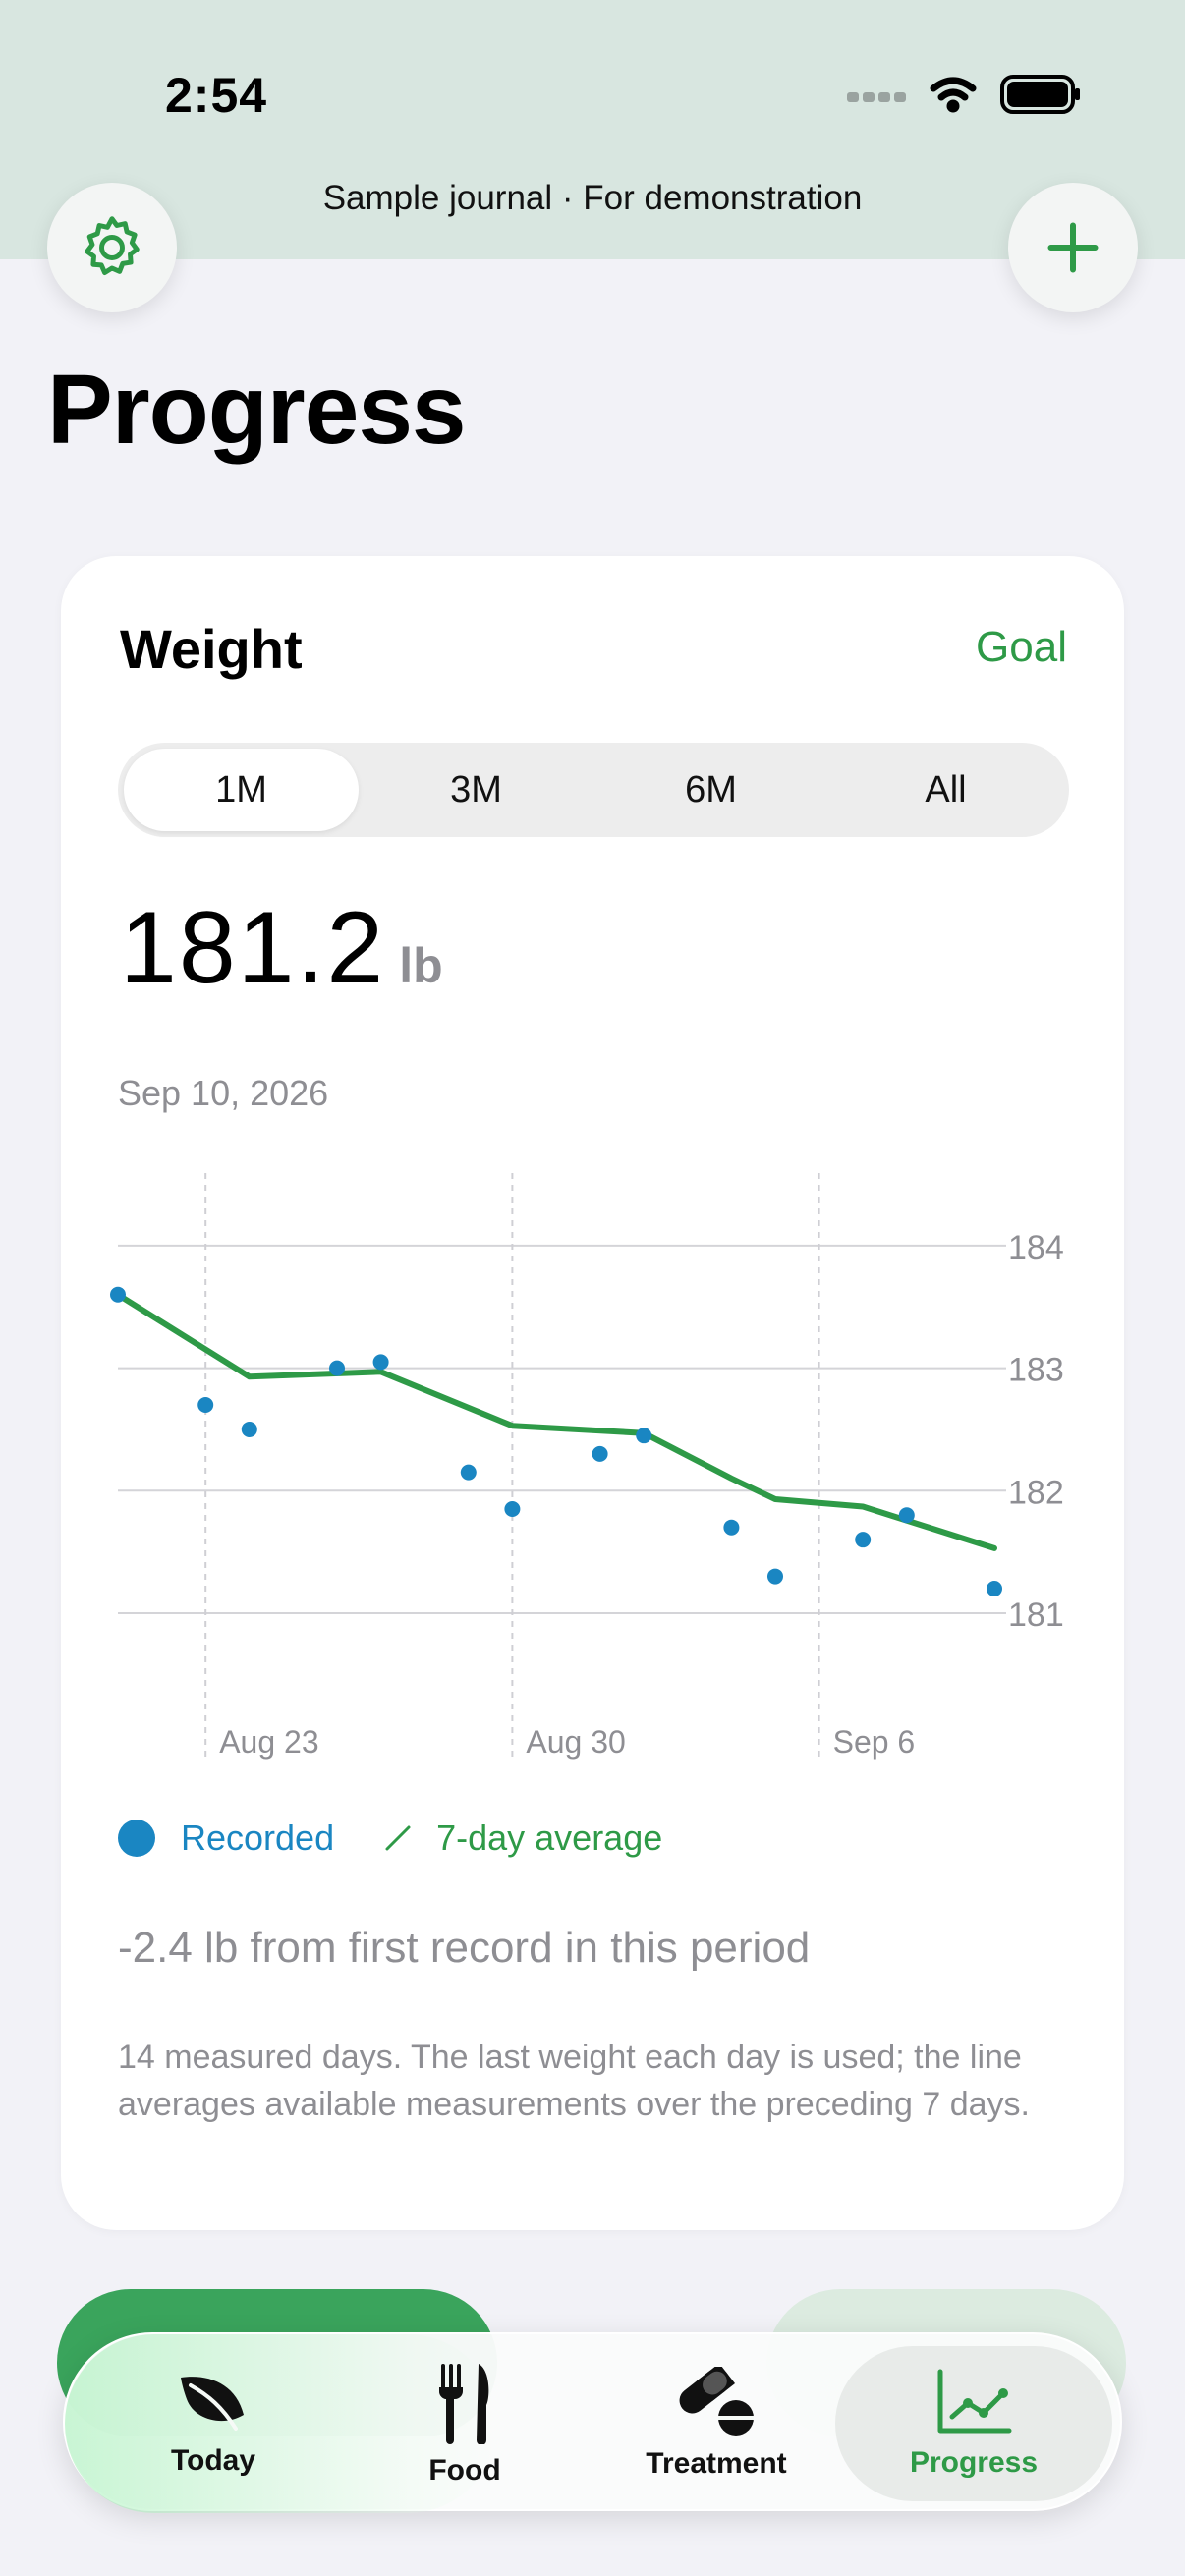  What do you see at coordinates (575, 1742) in the screenshot?
I see `x-tick-label: Aug 30` at bounding box center [575, 1742].